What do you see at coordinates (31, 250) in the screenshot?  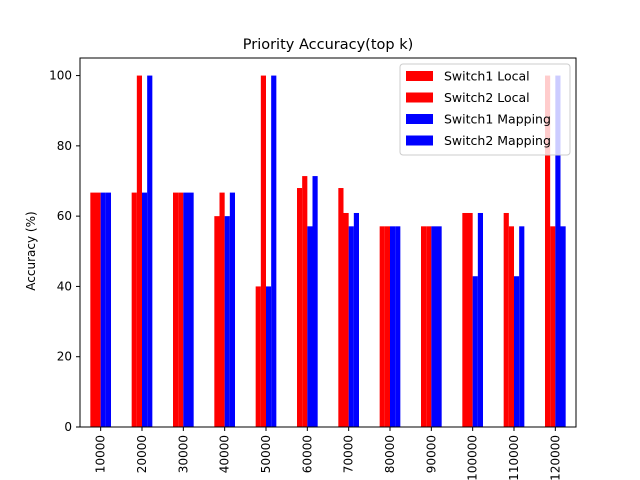 I see `y-axis-label: Accuracy (%)` at bounding box center [31, 250].